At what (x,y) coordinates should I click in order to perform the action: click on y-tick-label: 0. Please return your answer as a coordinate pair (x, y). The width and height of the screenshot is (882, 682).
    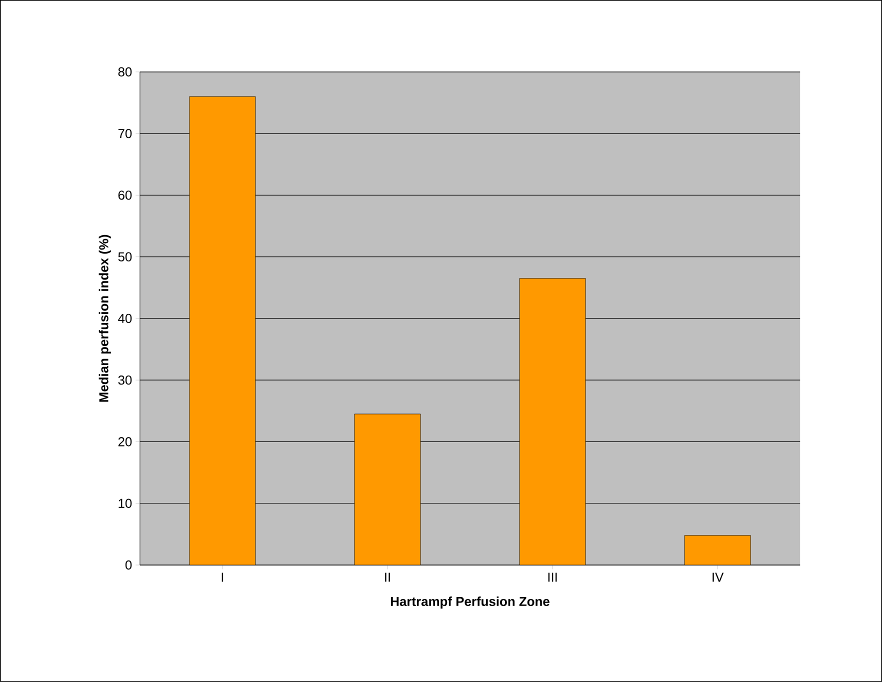
    Looking at the image, I should click on (128, 565).